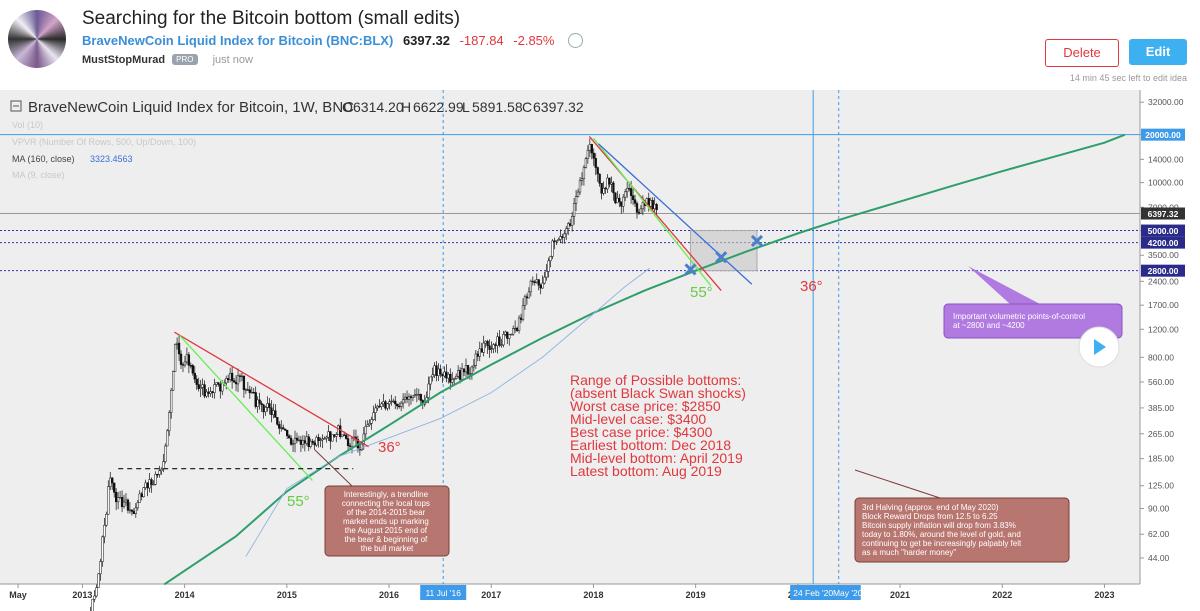 The image size is (1200, 611). What do you see at coordinates (1158, 52) in the screenshot?
I see `edit-button: Edit` at bounding box center [1158, 52].